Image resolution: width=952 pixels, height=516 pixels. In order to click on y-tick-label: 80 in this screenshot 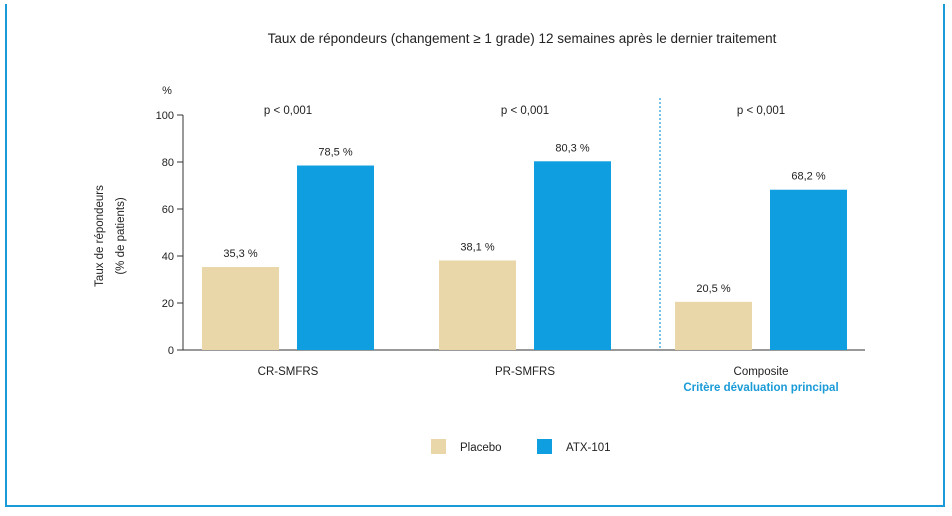, I will do `click(168, 163)`.